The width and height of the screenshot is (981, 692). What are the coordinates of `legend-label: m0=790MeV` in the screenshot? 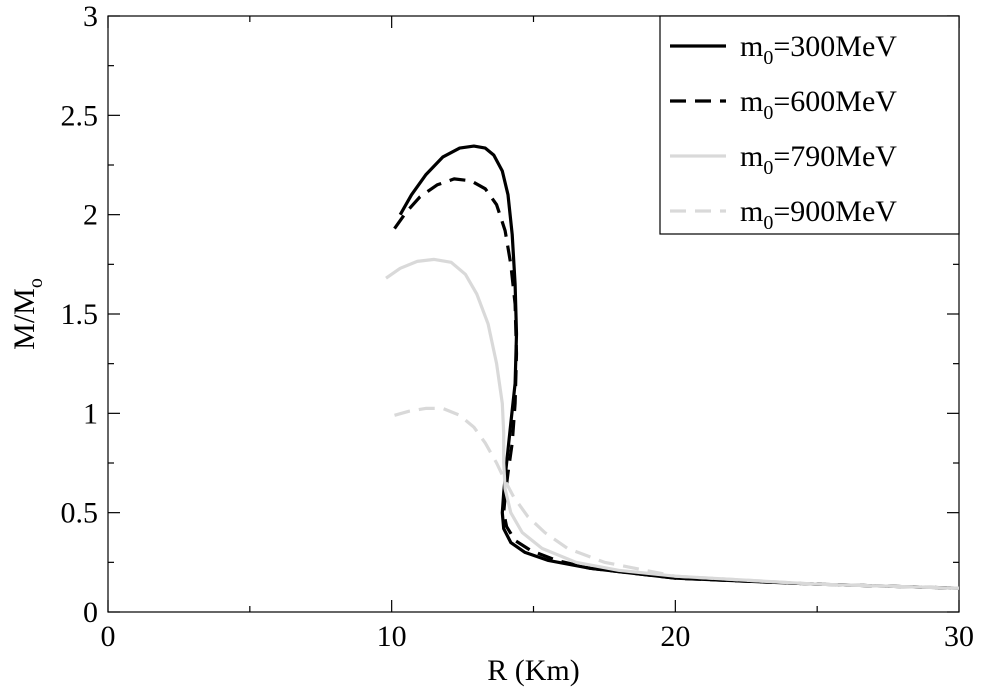 It's located at (818, 159).